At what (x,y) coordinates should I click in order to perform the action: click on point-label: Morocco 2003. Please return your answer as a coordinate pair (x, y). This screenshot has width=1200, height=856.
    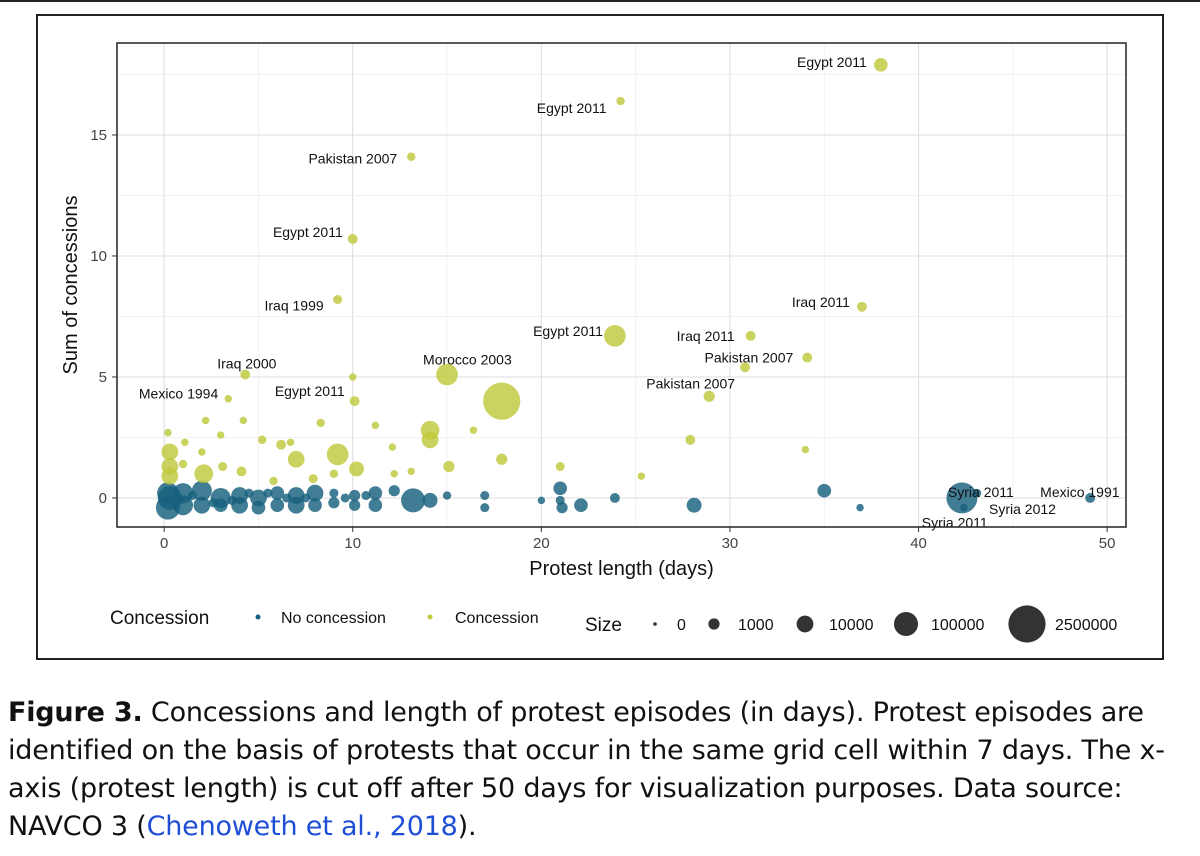
    Looking at the image, I should click on (467, 360).